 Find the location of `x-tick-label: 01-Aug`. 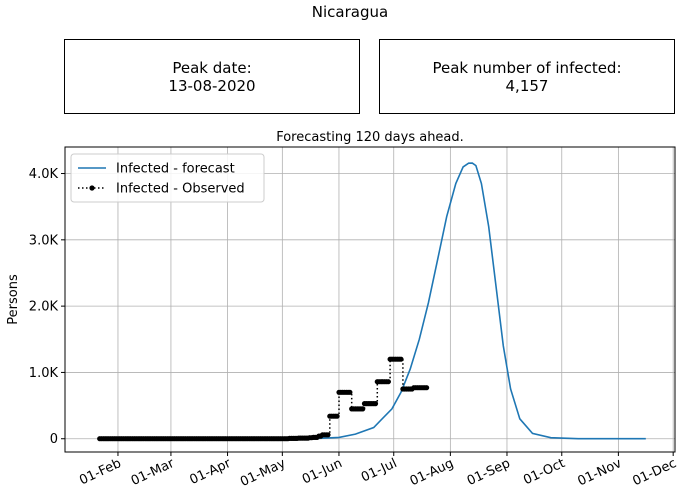

x-tick-label: 01-Aug is located at coordinates (432, 472).